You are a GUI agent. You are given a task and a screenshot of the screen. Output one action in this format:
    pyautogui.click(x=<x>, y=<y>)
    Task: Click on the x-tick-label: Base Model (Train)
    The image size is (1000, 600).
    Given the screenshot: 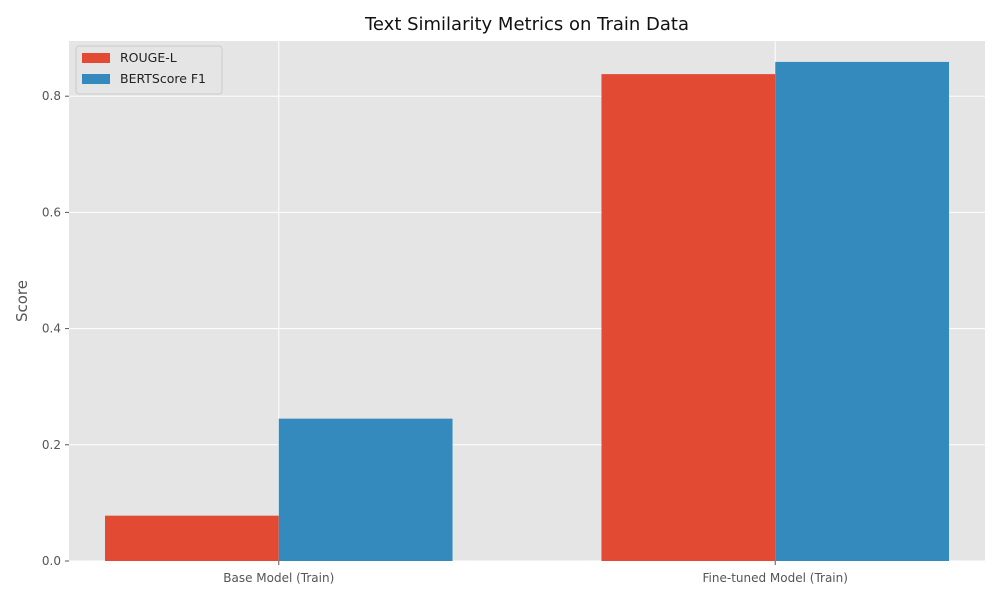 What is the action you would take?
    pyautogui.click(x=278, y=578)
    